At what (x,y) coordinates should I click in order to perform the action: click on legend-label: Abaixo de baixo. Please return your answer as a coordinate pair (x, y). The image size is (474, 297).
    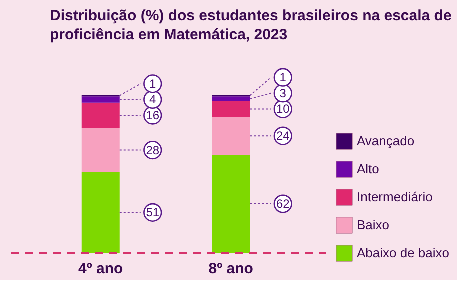
    Looking at the image, I should click on (403, 253).